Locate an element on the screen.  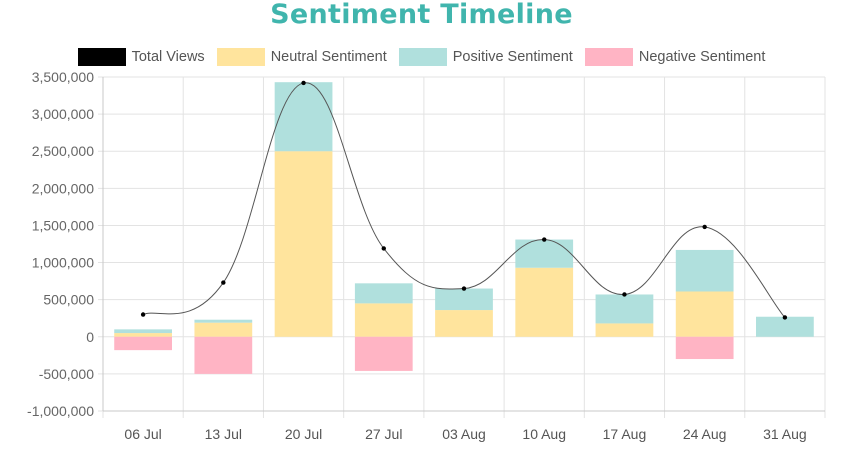
legend-item: Negative Sentiment is located at coordinates (675, 57).